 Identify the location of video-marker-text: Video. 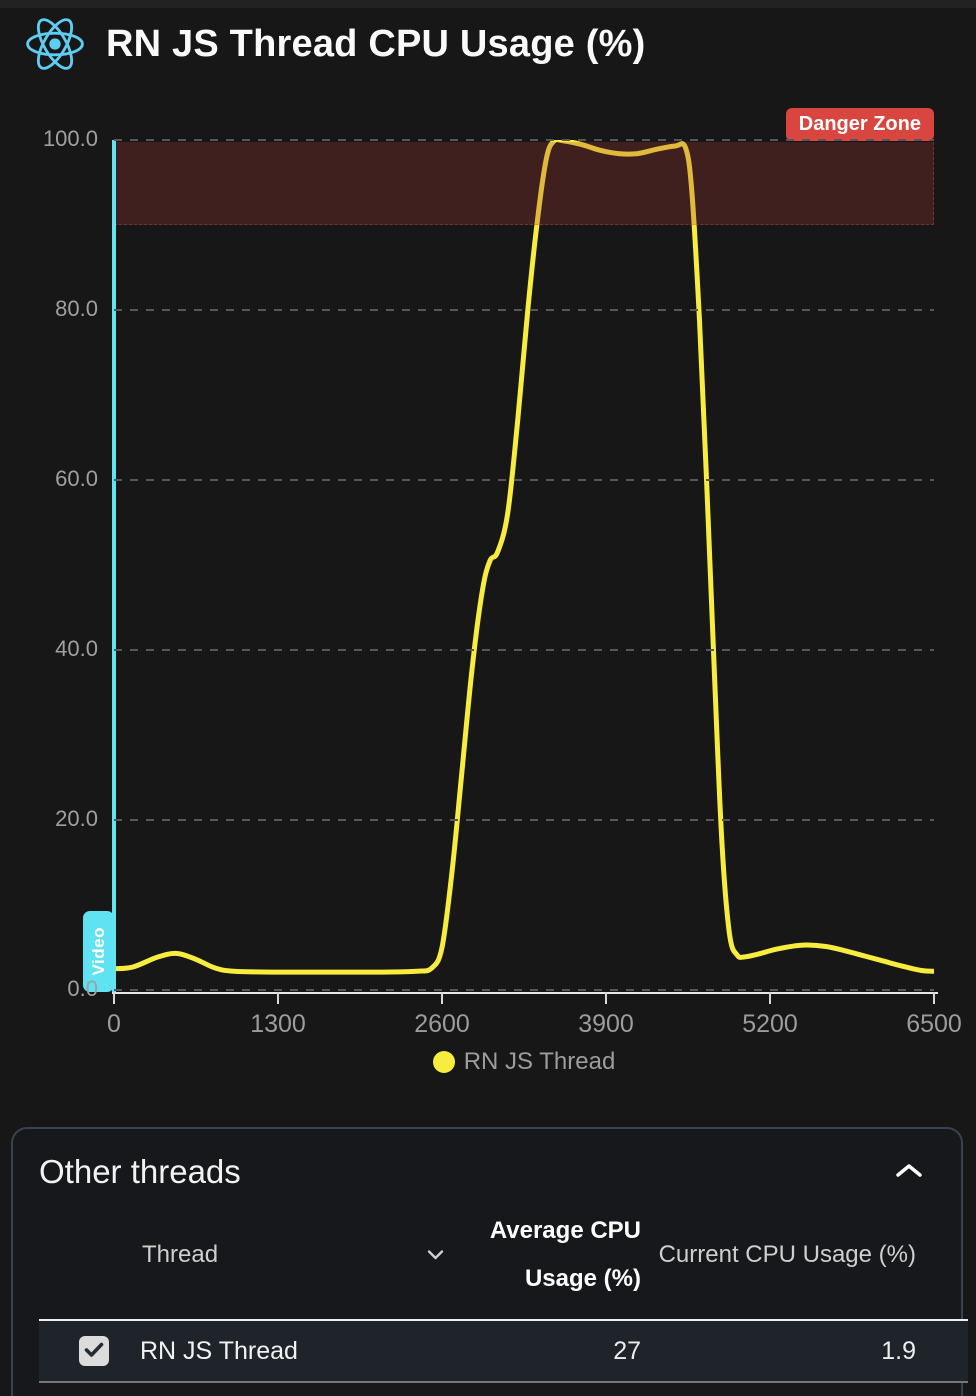
(98, 951).